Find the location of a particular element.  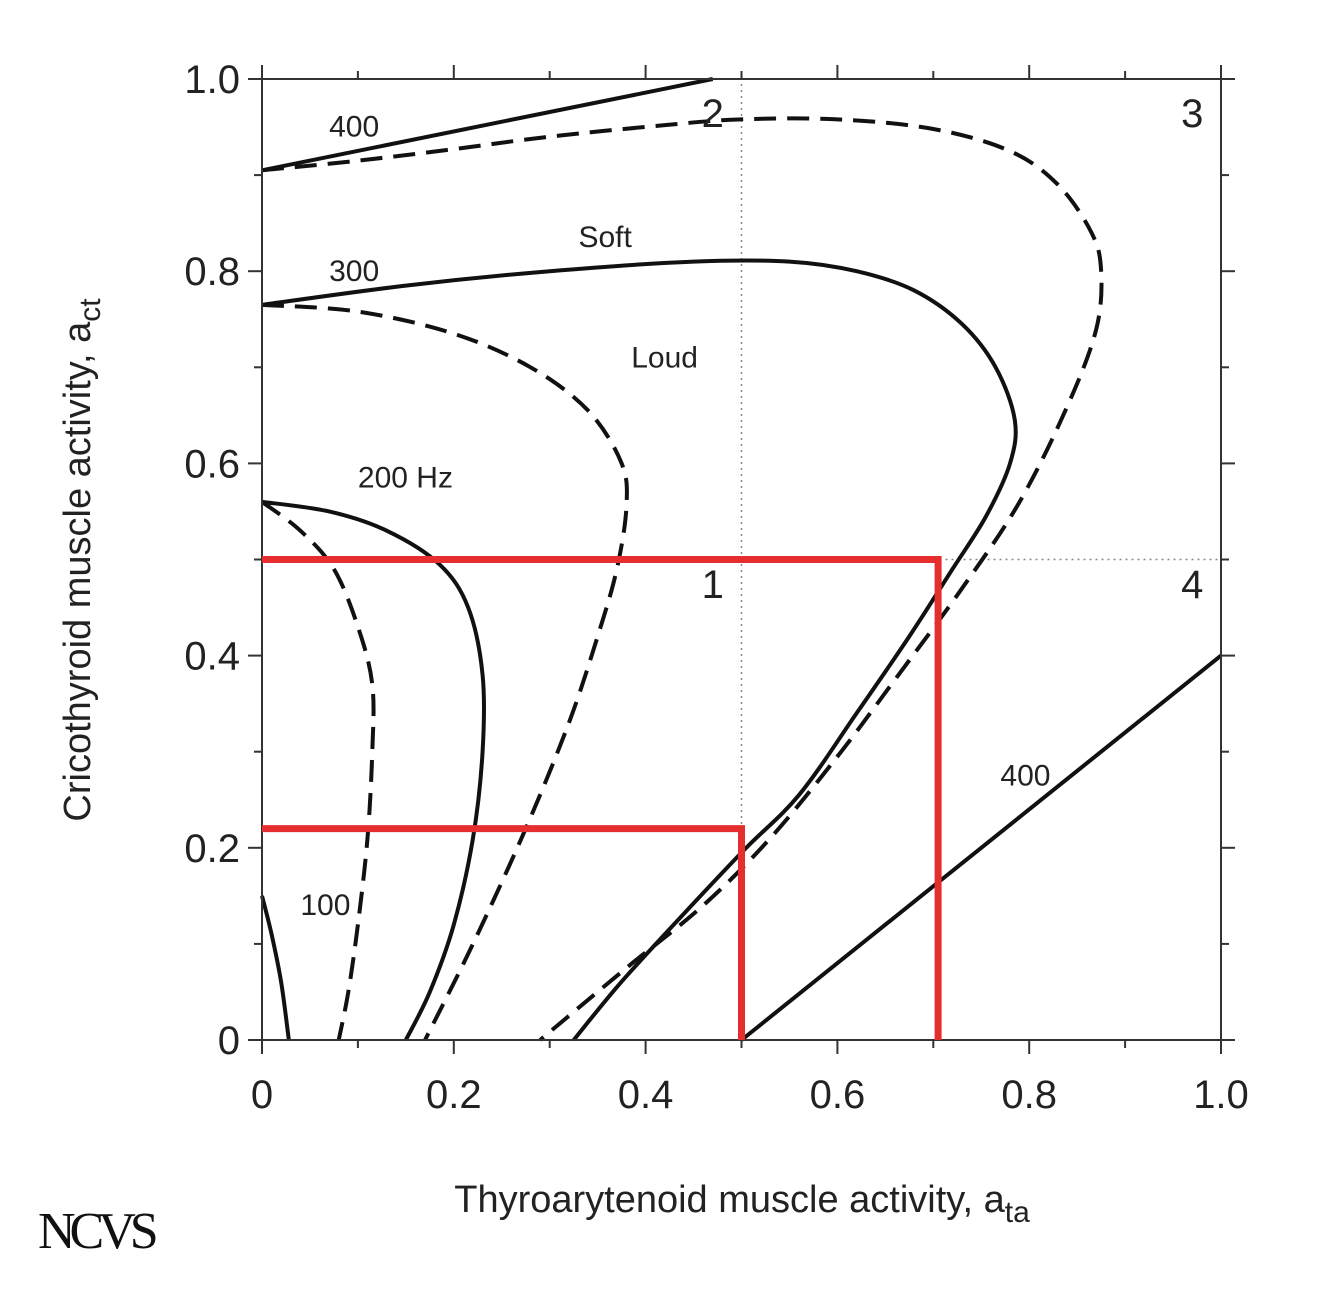

x-tick-label: 1.0 is located at coordinates (1221, 1095).